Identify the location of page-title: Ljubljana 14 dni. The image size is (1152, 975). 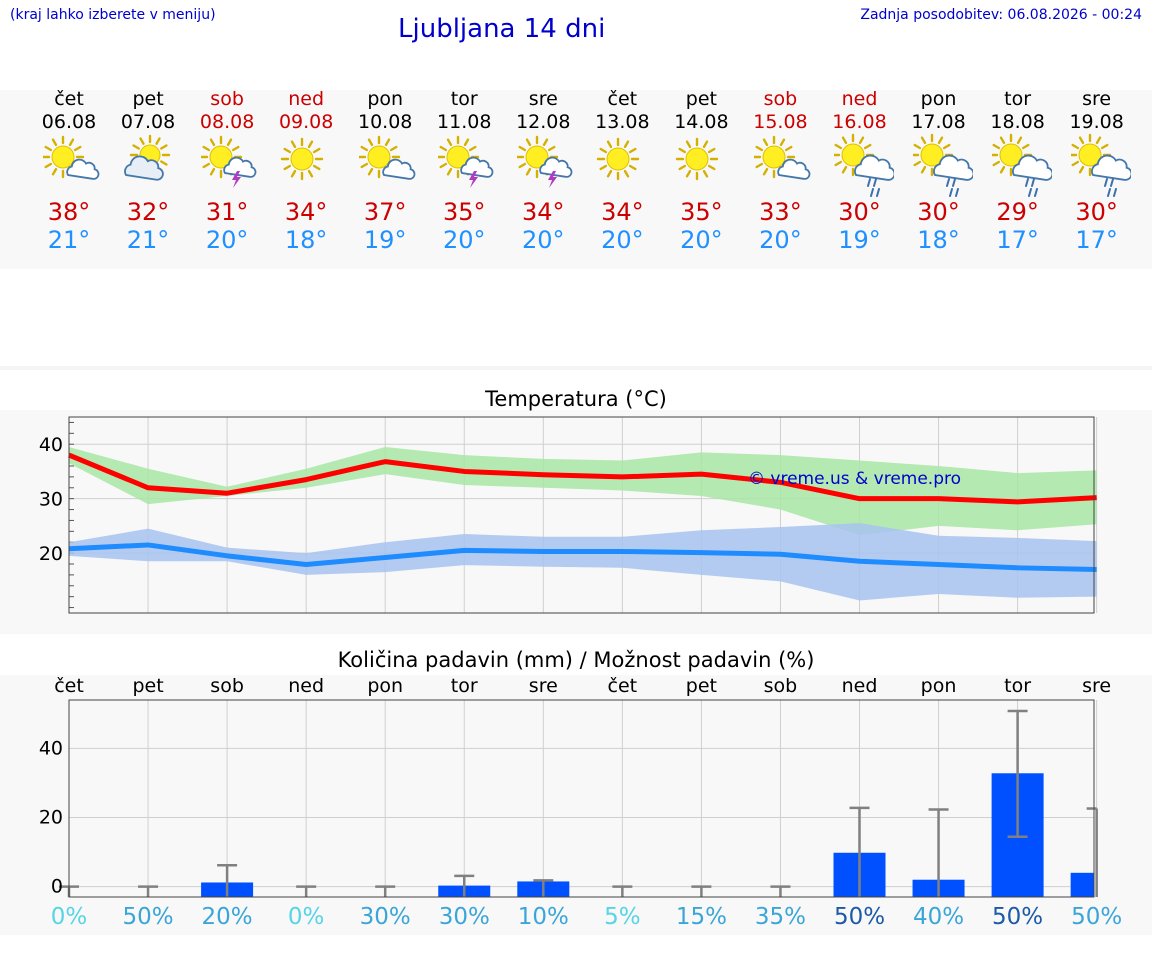
(502, 29).